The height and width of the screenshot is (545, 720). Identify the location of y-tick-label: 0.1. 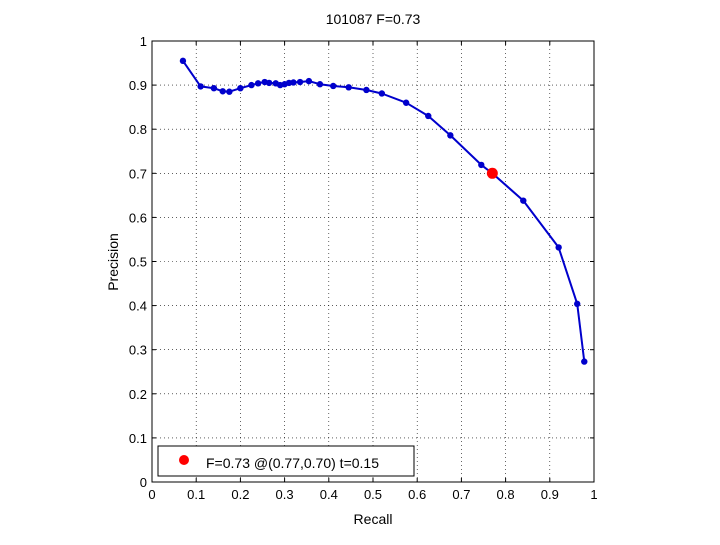
(138, 438).